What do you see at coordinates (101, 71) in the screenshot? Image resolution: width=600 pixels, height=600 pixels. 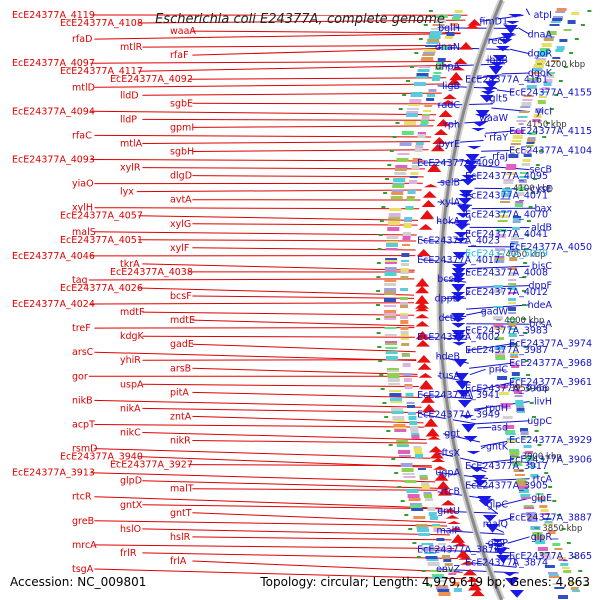 I see `forward-gene-label: EcE24377A_4117` at bounding box center [101, 71].